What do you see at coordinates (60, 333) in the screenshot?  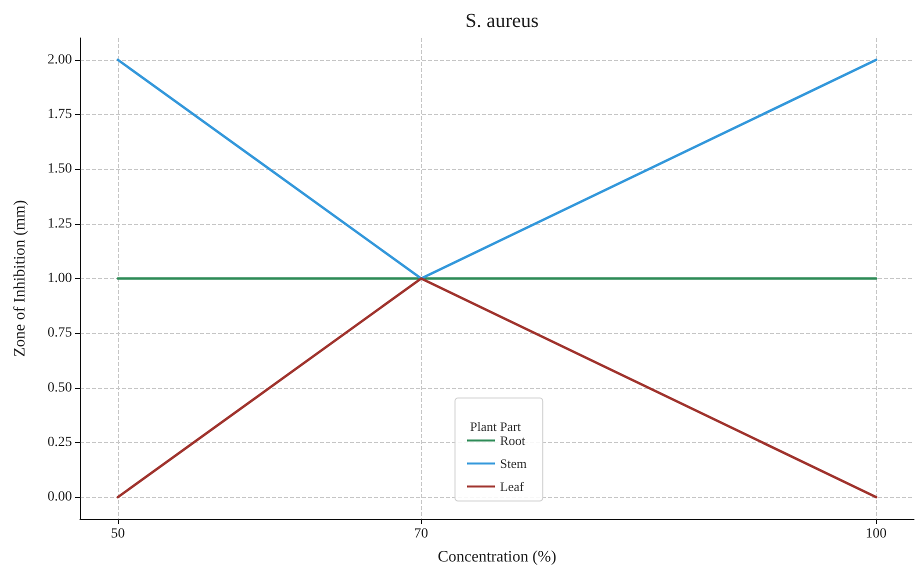 I see `y-tick-label: 0.75` at bounding box center [60, 333].